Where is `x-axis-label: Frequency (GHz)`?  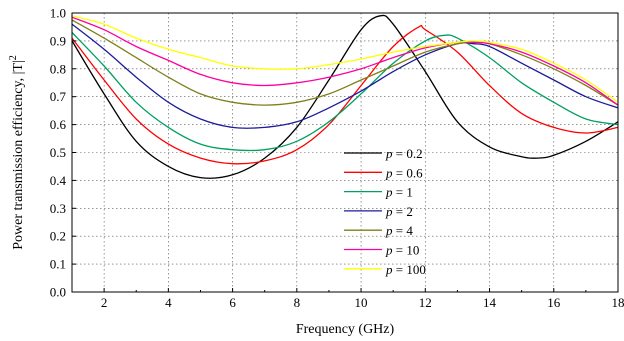
x-axis-label: Frequency (GHz) is located at coordinates (345, 329).